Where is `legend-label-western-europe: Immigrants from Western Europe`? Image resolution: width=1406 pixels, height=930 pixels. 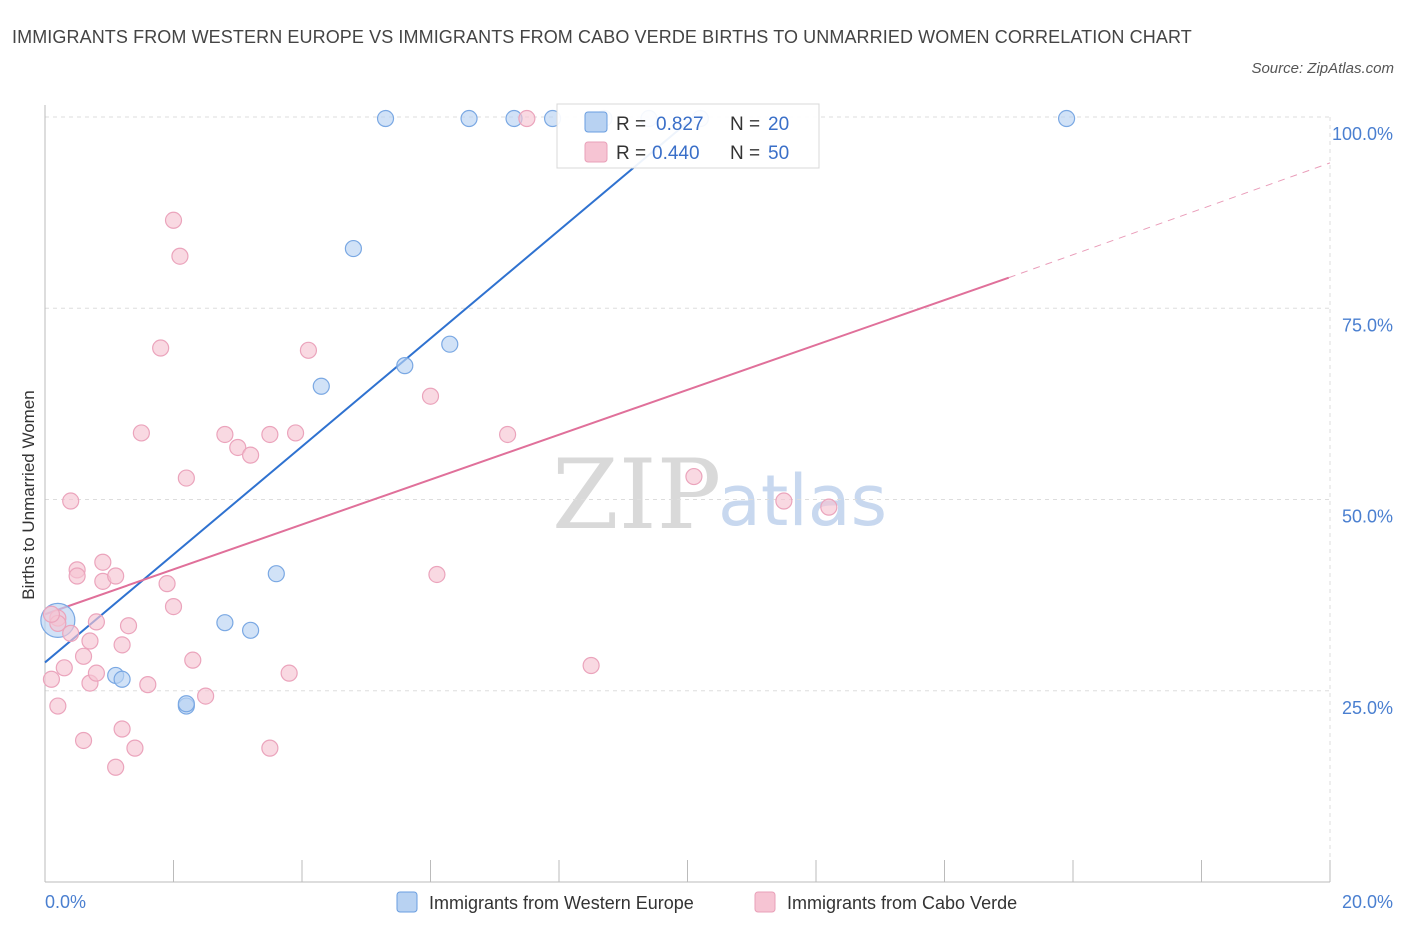 legend-label-western-europe: Immigrants from Western Europe is located at coordinates (561, 903).